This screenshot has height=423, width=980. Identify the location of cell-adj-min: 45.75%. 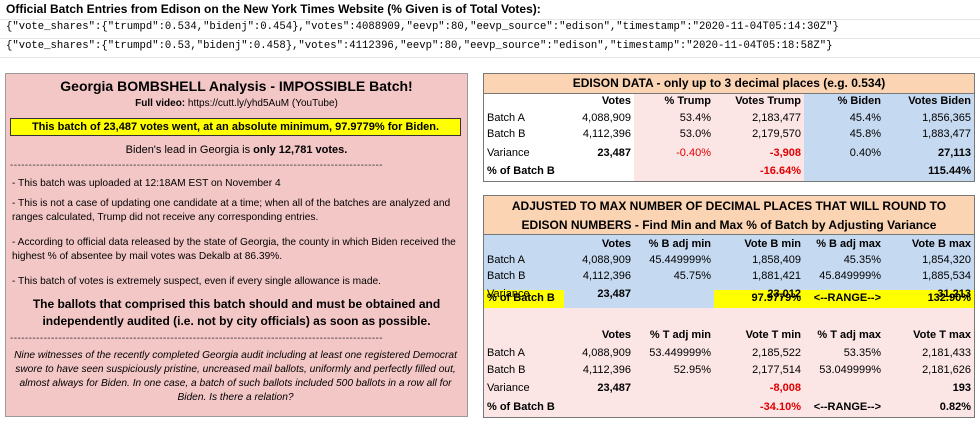
(692, 276).